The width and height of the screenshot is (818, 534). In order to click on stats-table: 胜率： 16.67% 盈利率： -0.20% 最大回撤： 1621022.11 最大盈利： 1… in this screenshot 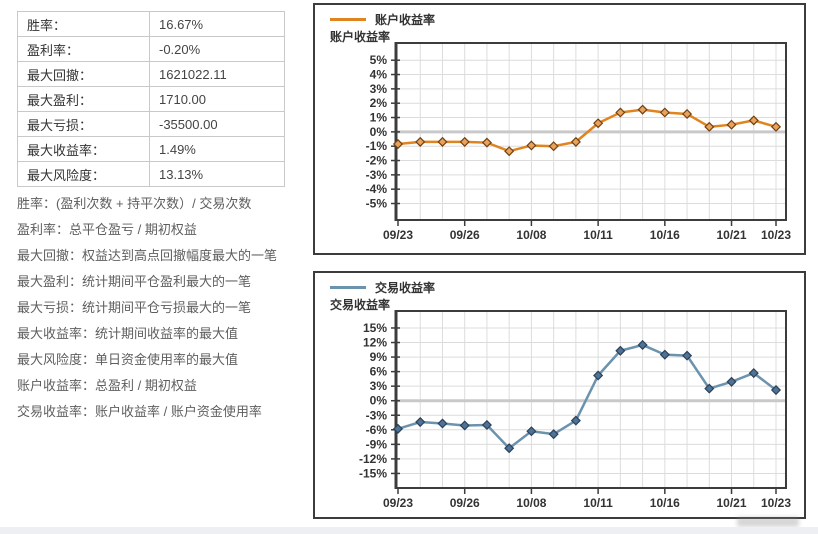, I will do `click(151, 99)`.